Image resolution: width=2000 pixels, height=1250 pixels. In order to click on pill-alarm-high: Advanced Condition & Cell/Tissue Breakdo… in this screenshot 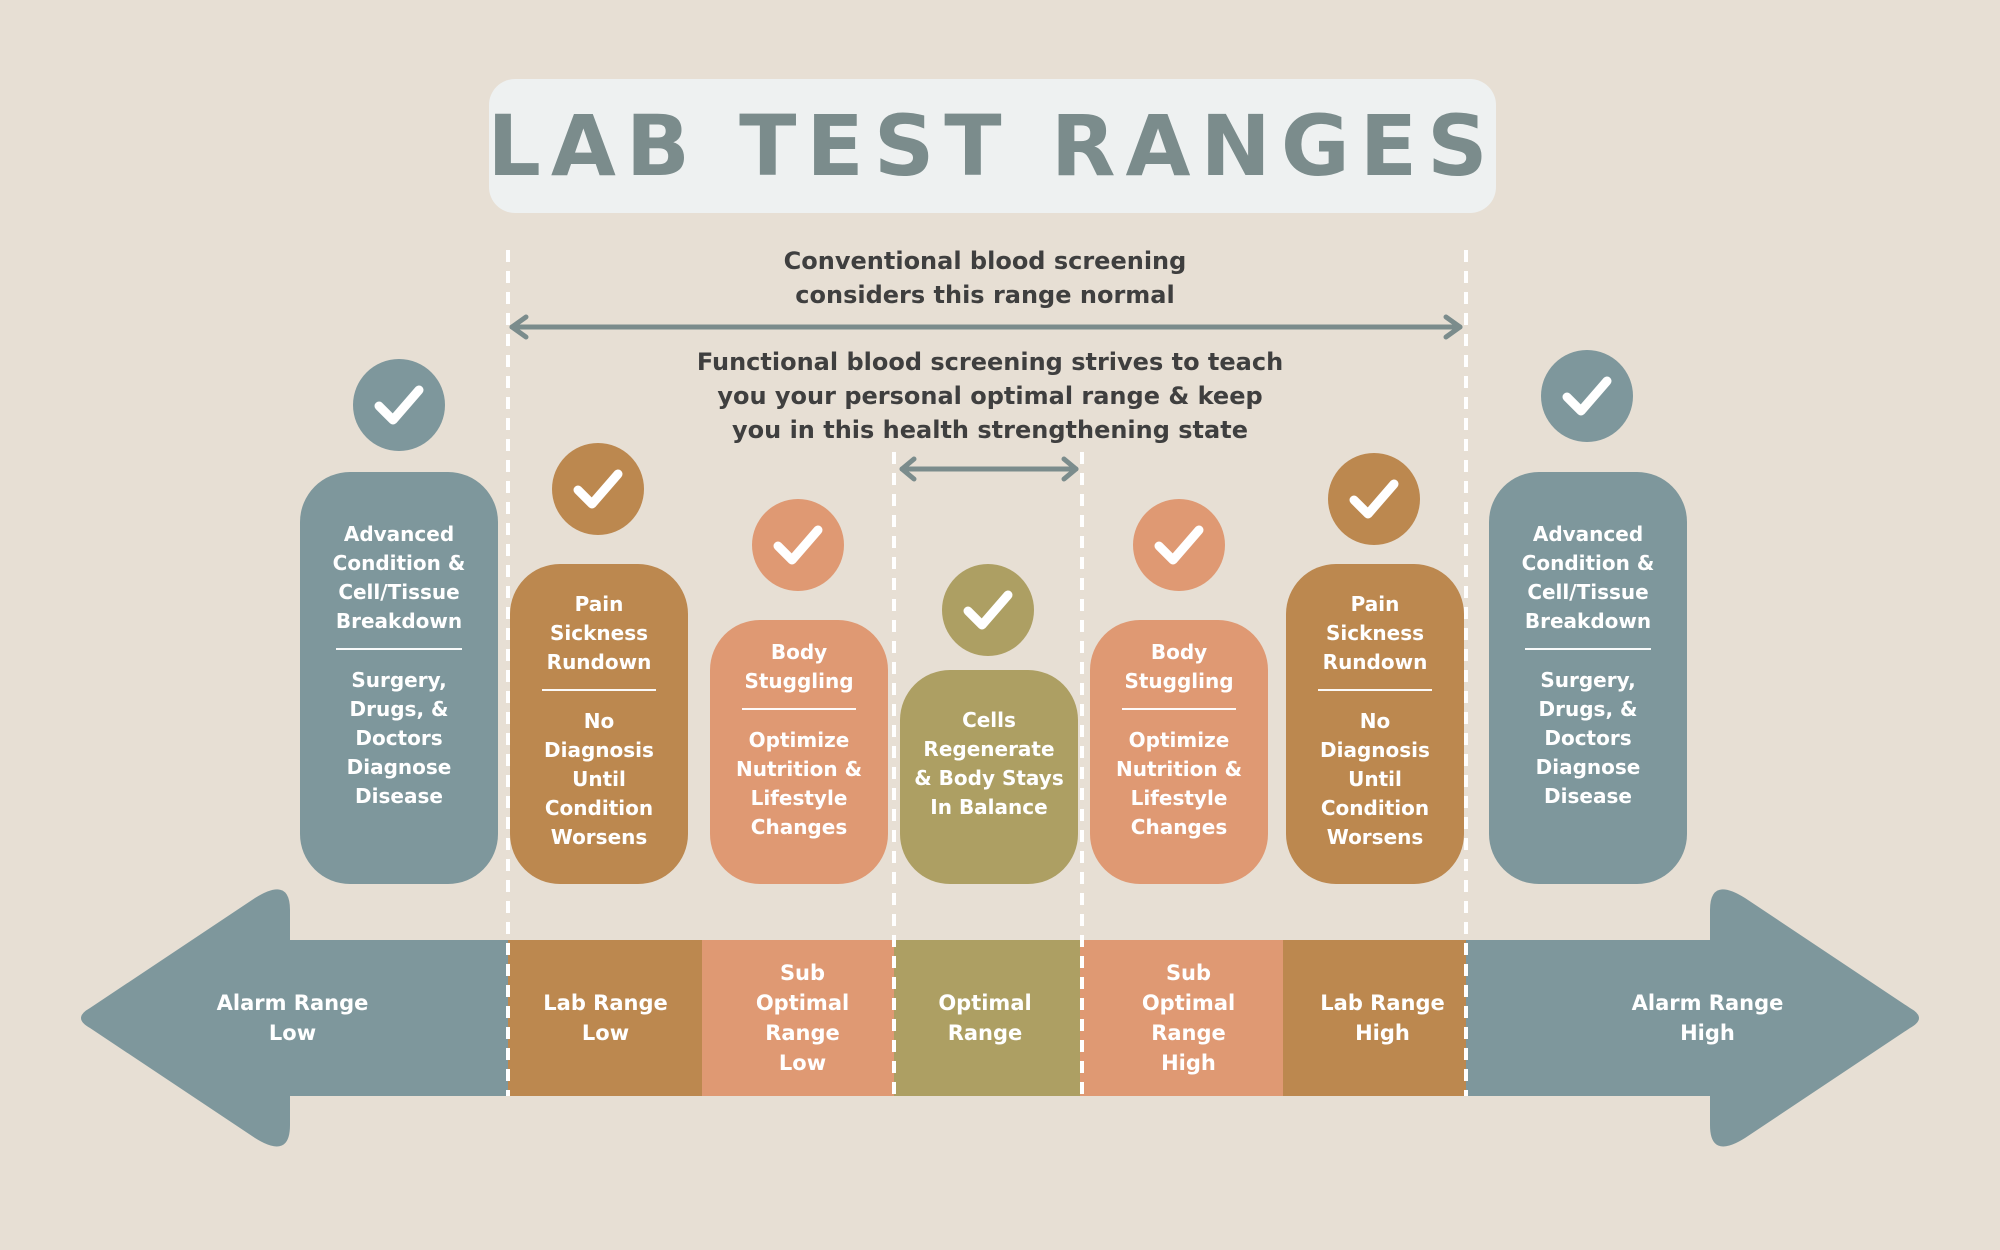, I will do `click(1588, 678)`.